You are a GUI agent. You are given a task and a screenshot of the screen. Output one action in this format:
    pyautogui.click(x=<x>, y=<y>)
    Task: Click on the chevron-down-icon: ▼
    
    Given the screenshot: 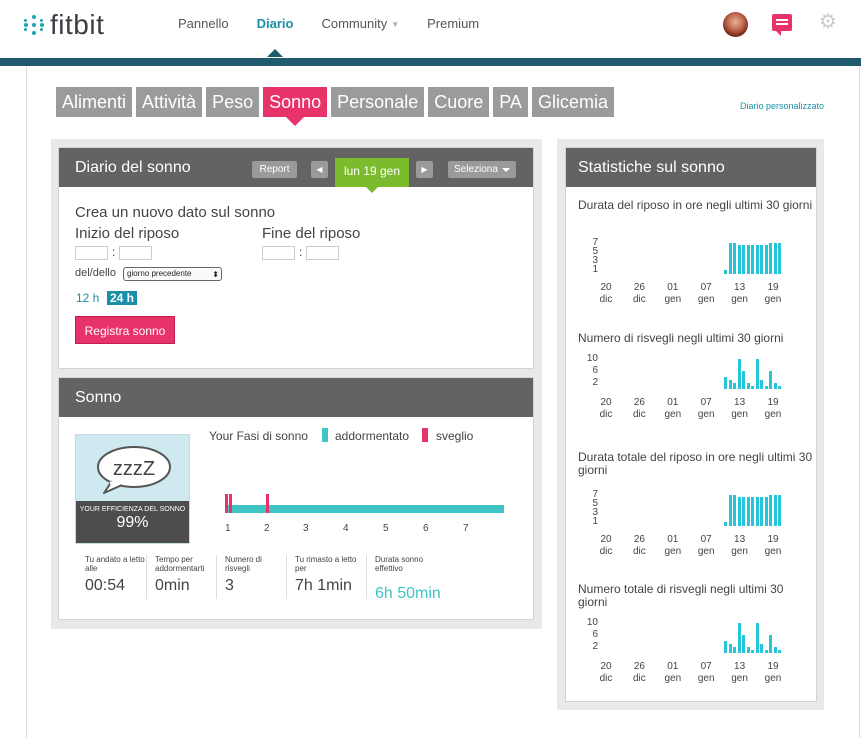 What is the action you would take?
    pyautogui.click(x=395, y=25)
    